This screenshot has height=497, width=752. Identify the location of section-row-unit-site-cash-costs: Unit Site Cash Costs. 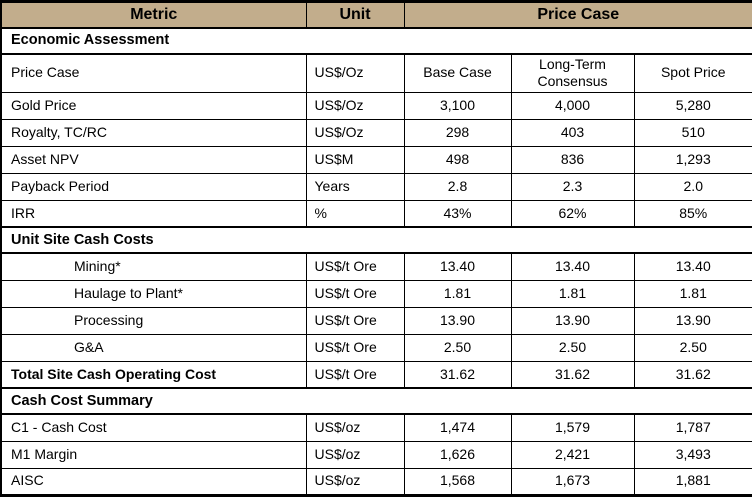
(376, 240).